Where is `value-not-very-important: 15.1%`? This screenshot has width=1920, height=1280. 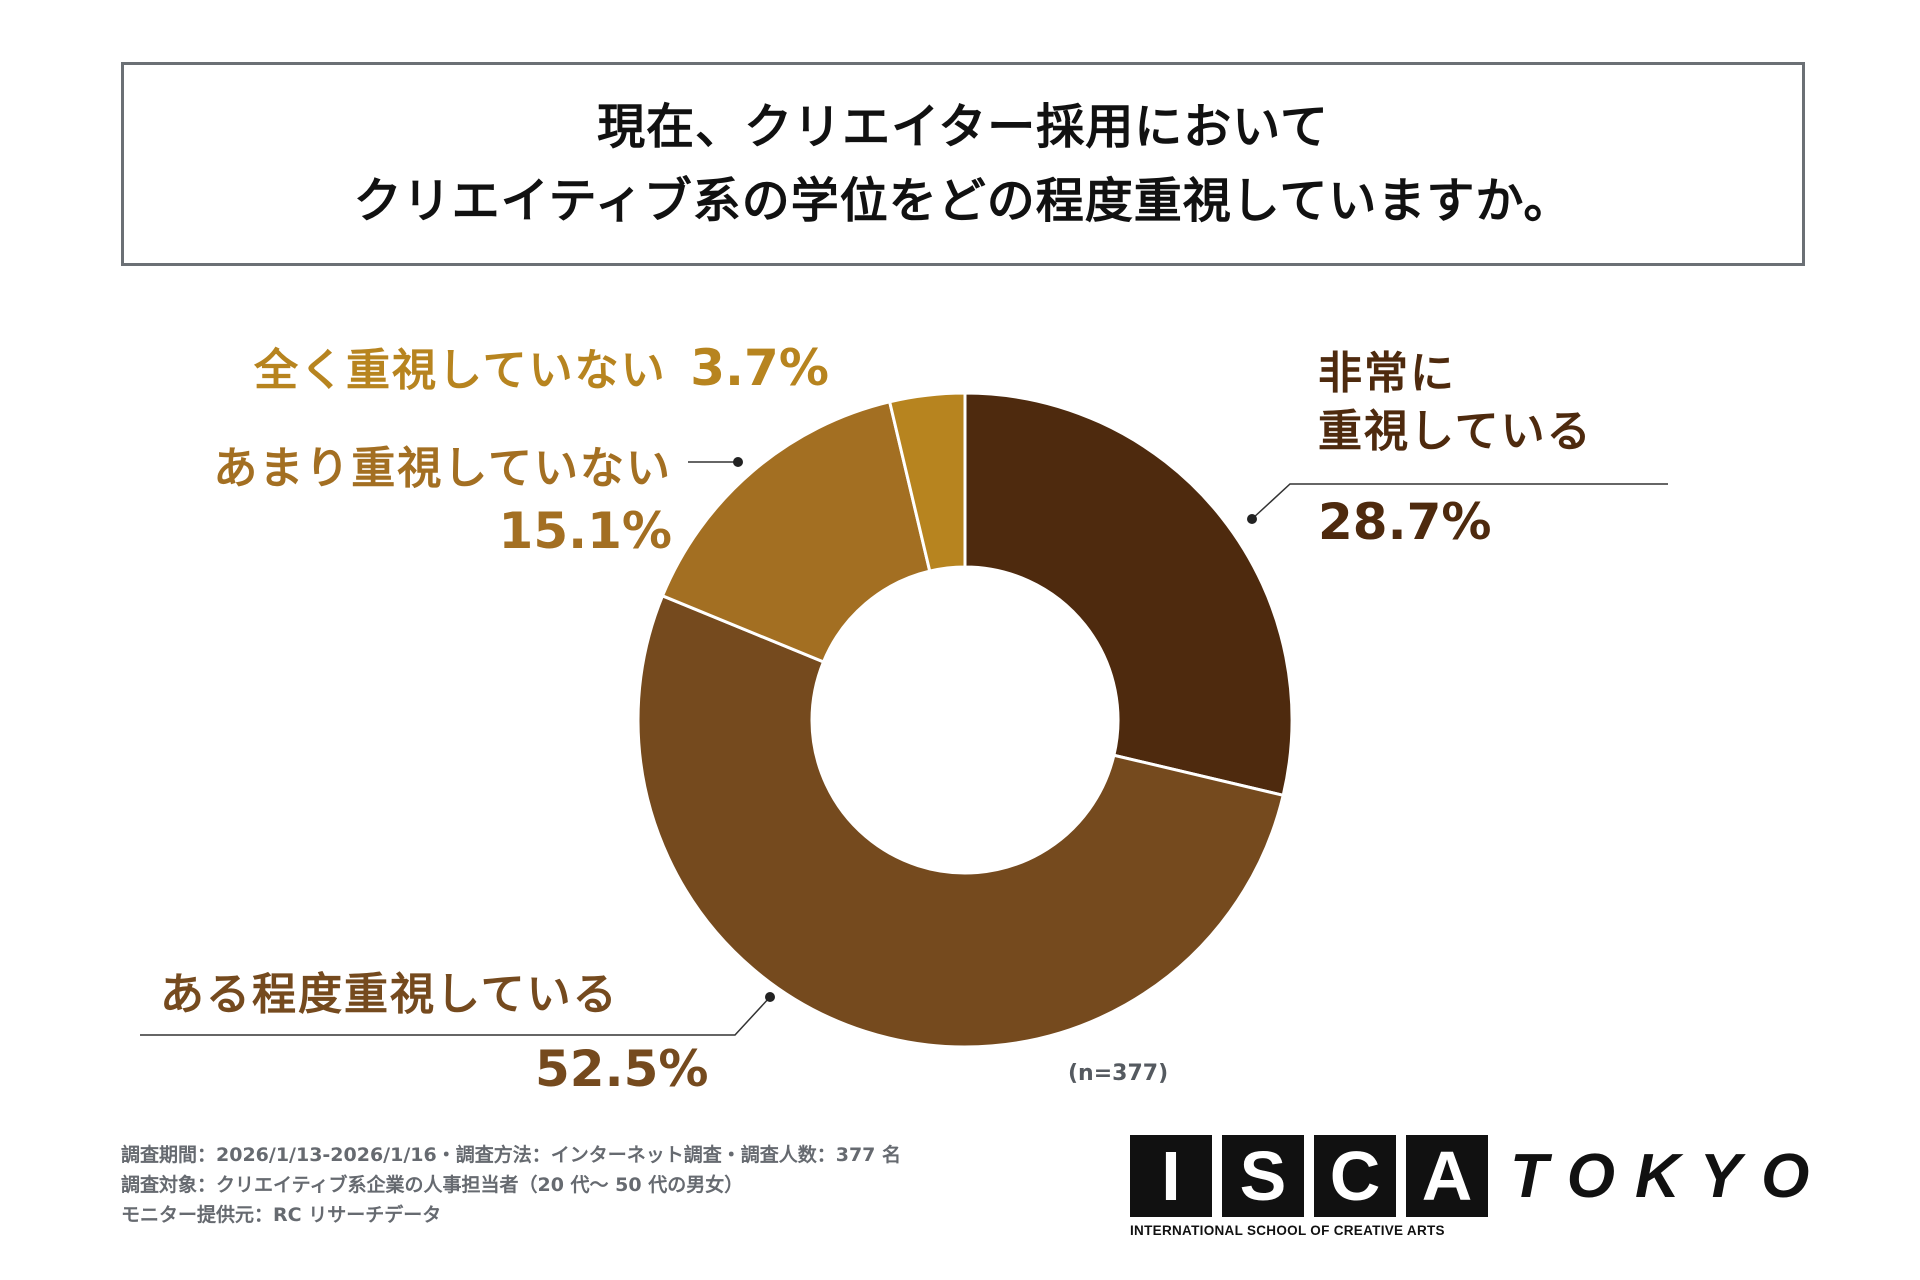 value-not-very-important: 15.1% is located at coordinates (585, 531).